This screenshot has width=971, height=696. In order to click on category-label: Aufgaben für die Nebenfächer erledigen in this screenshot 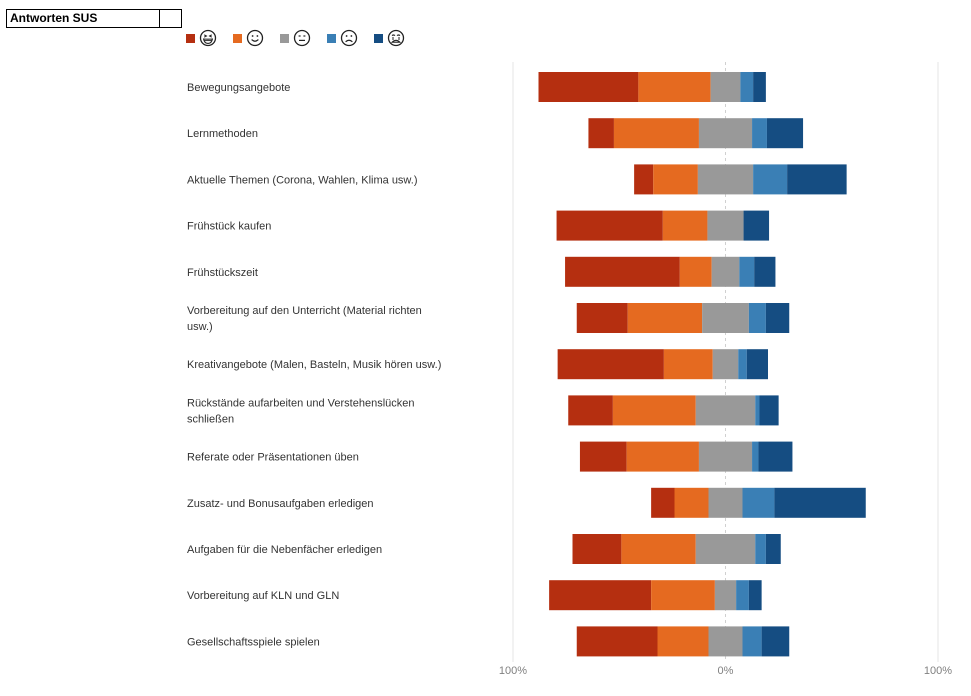, I will do `click(284, 550)`.